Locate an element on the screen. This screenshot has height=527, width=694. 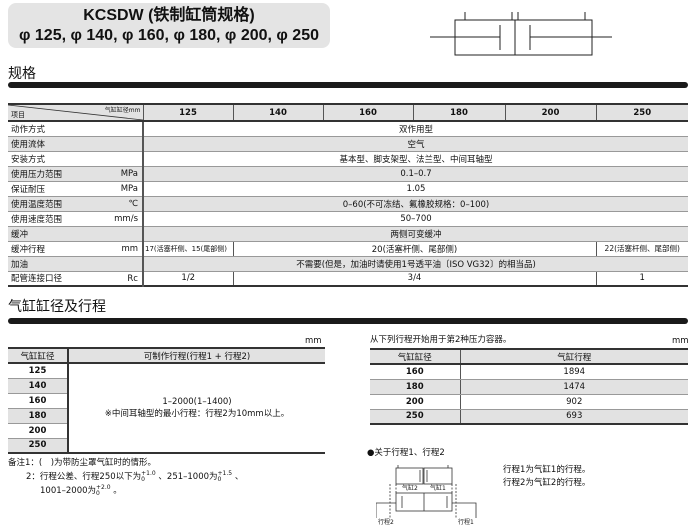
table-row: 200 902 is located at coordinates (529, 402).